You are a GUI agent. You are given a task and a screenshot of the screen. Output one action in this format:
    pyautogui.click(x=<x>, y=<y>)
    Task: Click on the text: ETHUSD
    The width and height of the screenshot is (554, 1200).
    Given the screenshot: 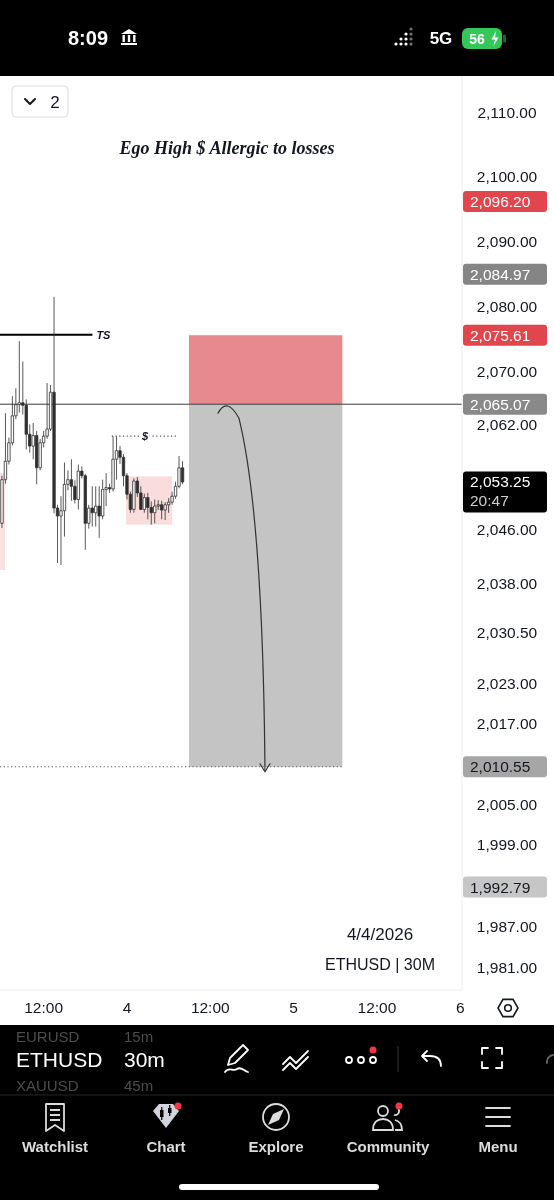 What is the action you would take?
    pyautogui.click(x=59, y=1059)
    